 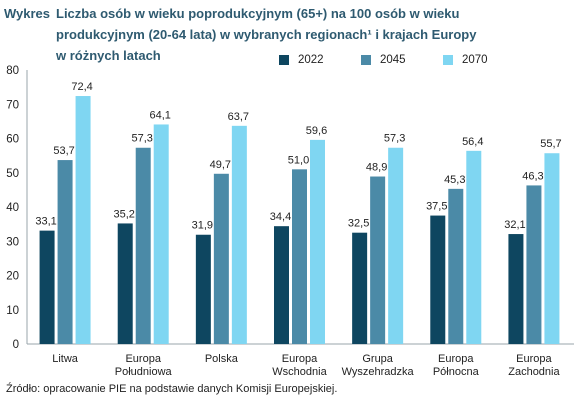 What do you see at coordinates (472, 142) in the screenshot?
I see `data-label: 56,4` at bounding box center [472, 142].